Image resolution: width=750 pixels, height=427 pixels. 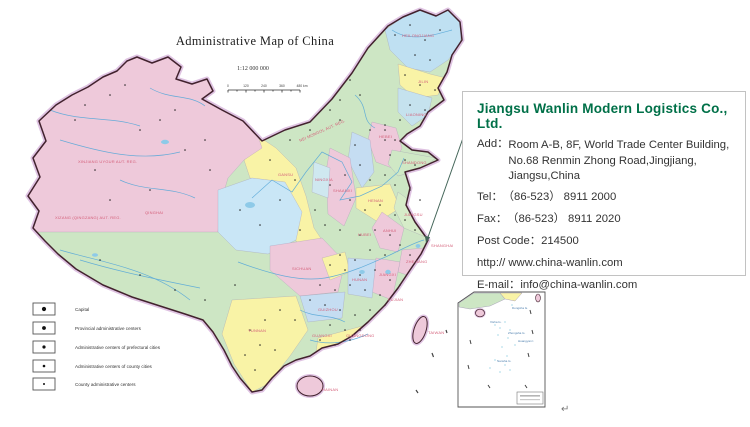 I want to click on email-label: E-mail：, so click(x=499, y=284).